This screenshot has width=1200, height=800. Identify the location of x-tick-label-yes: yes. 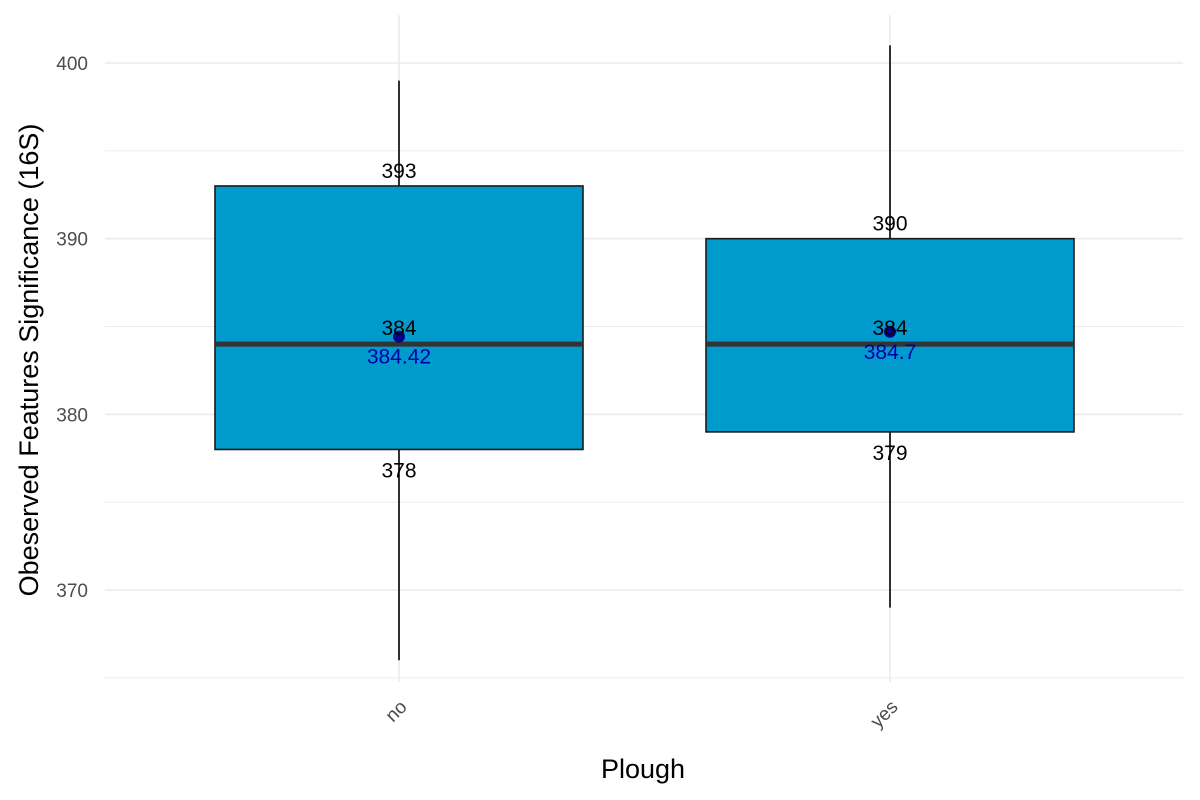
(885, 715).